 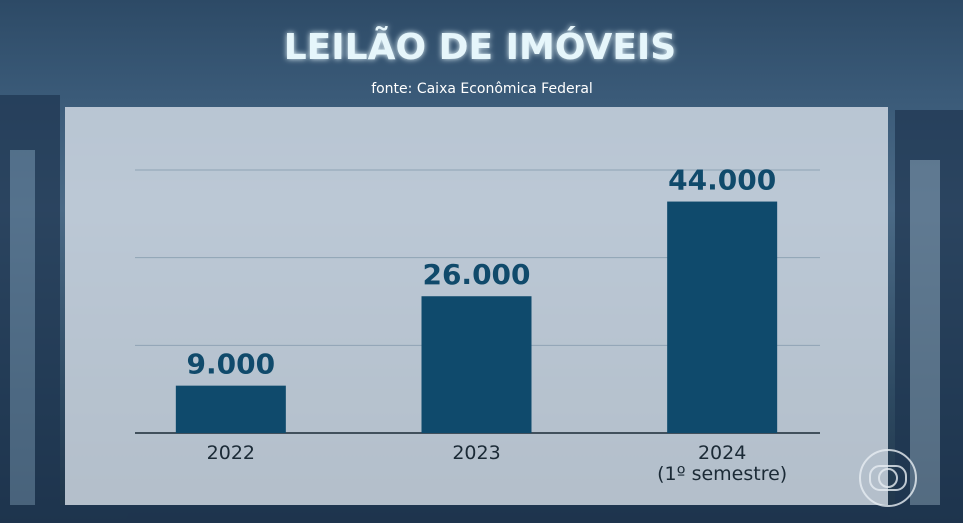 I want to click on value-label: 9.000, so click(x=231, y=364).